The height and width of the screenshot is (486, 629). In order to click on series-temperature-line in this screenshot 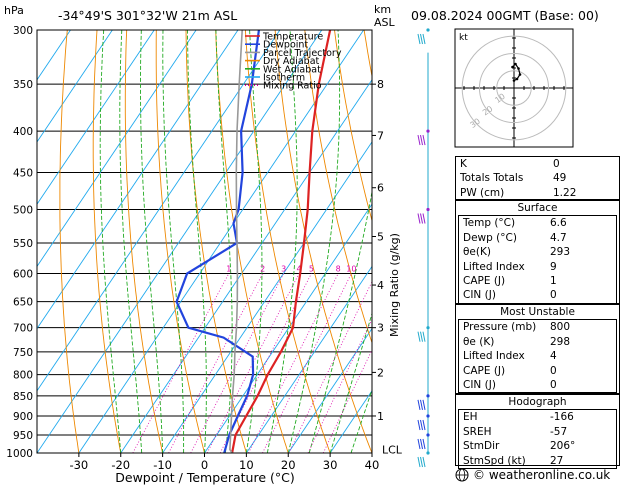, I will do `click(281, 241)`.